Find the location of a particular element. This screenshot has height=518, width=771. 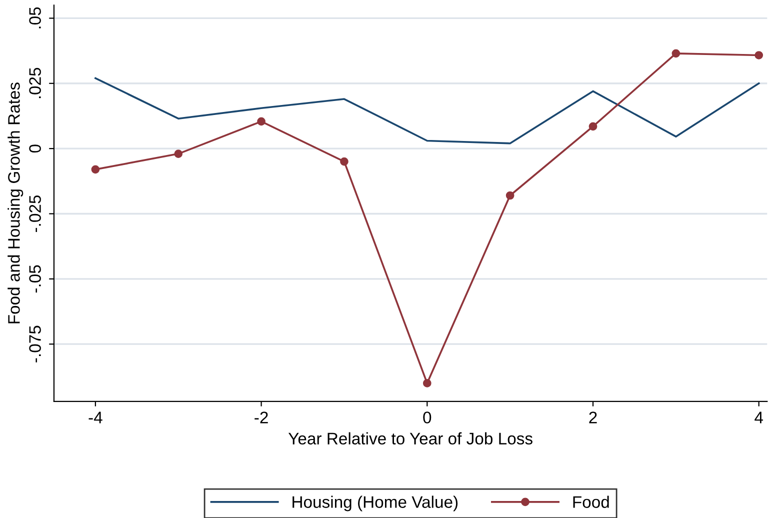

x-tick-label: 0 is located at coordinates (427, 418).